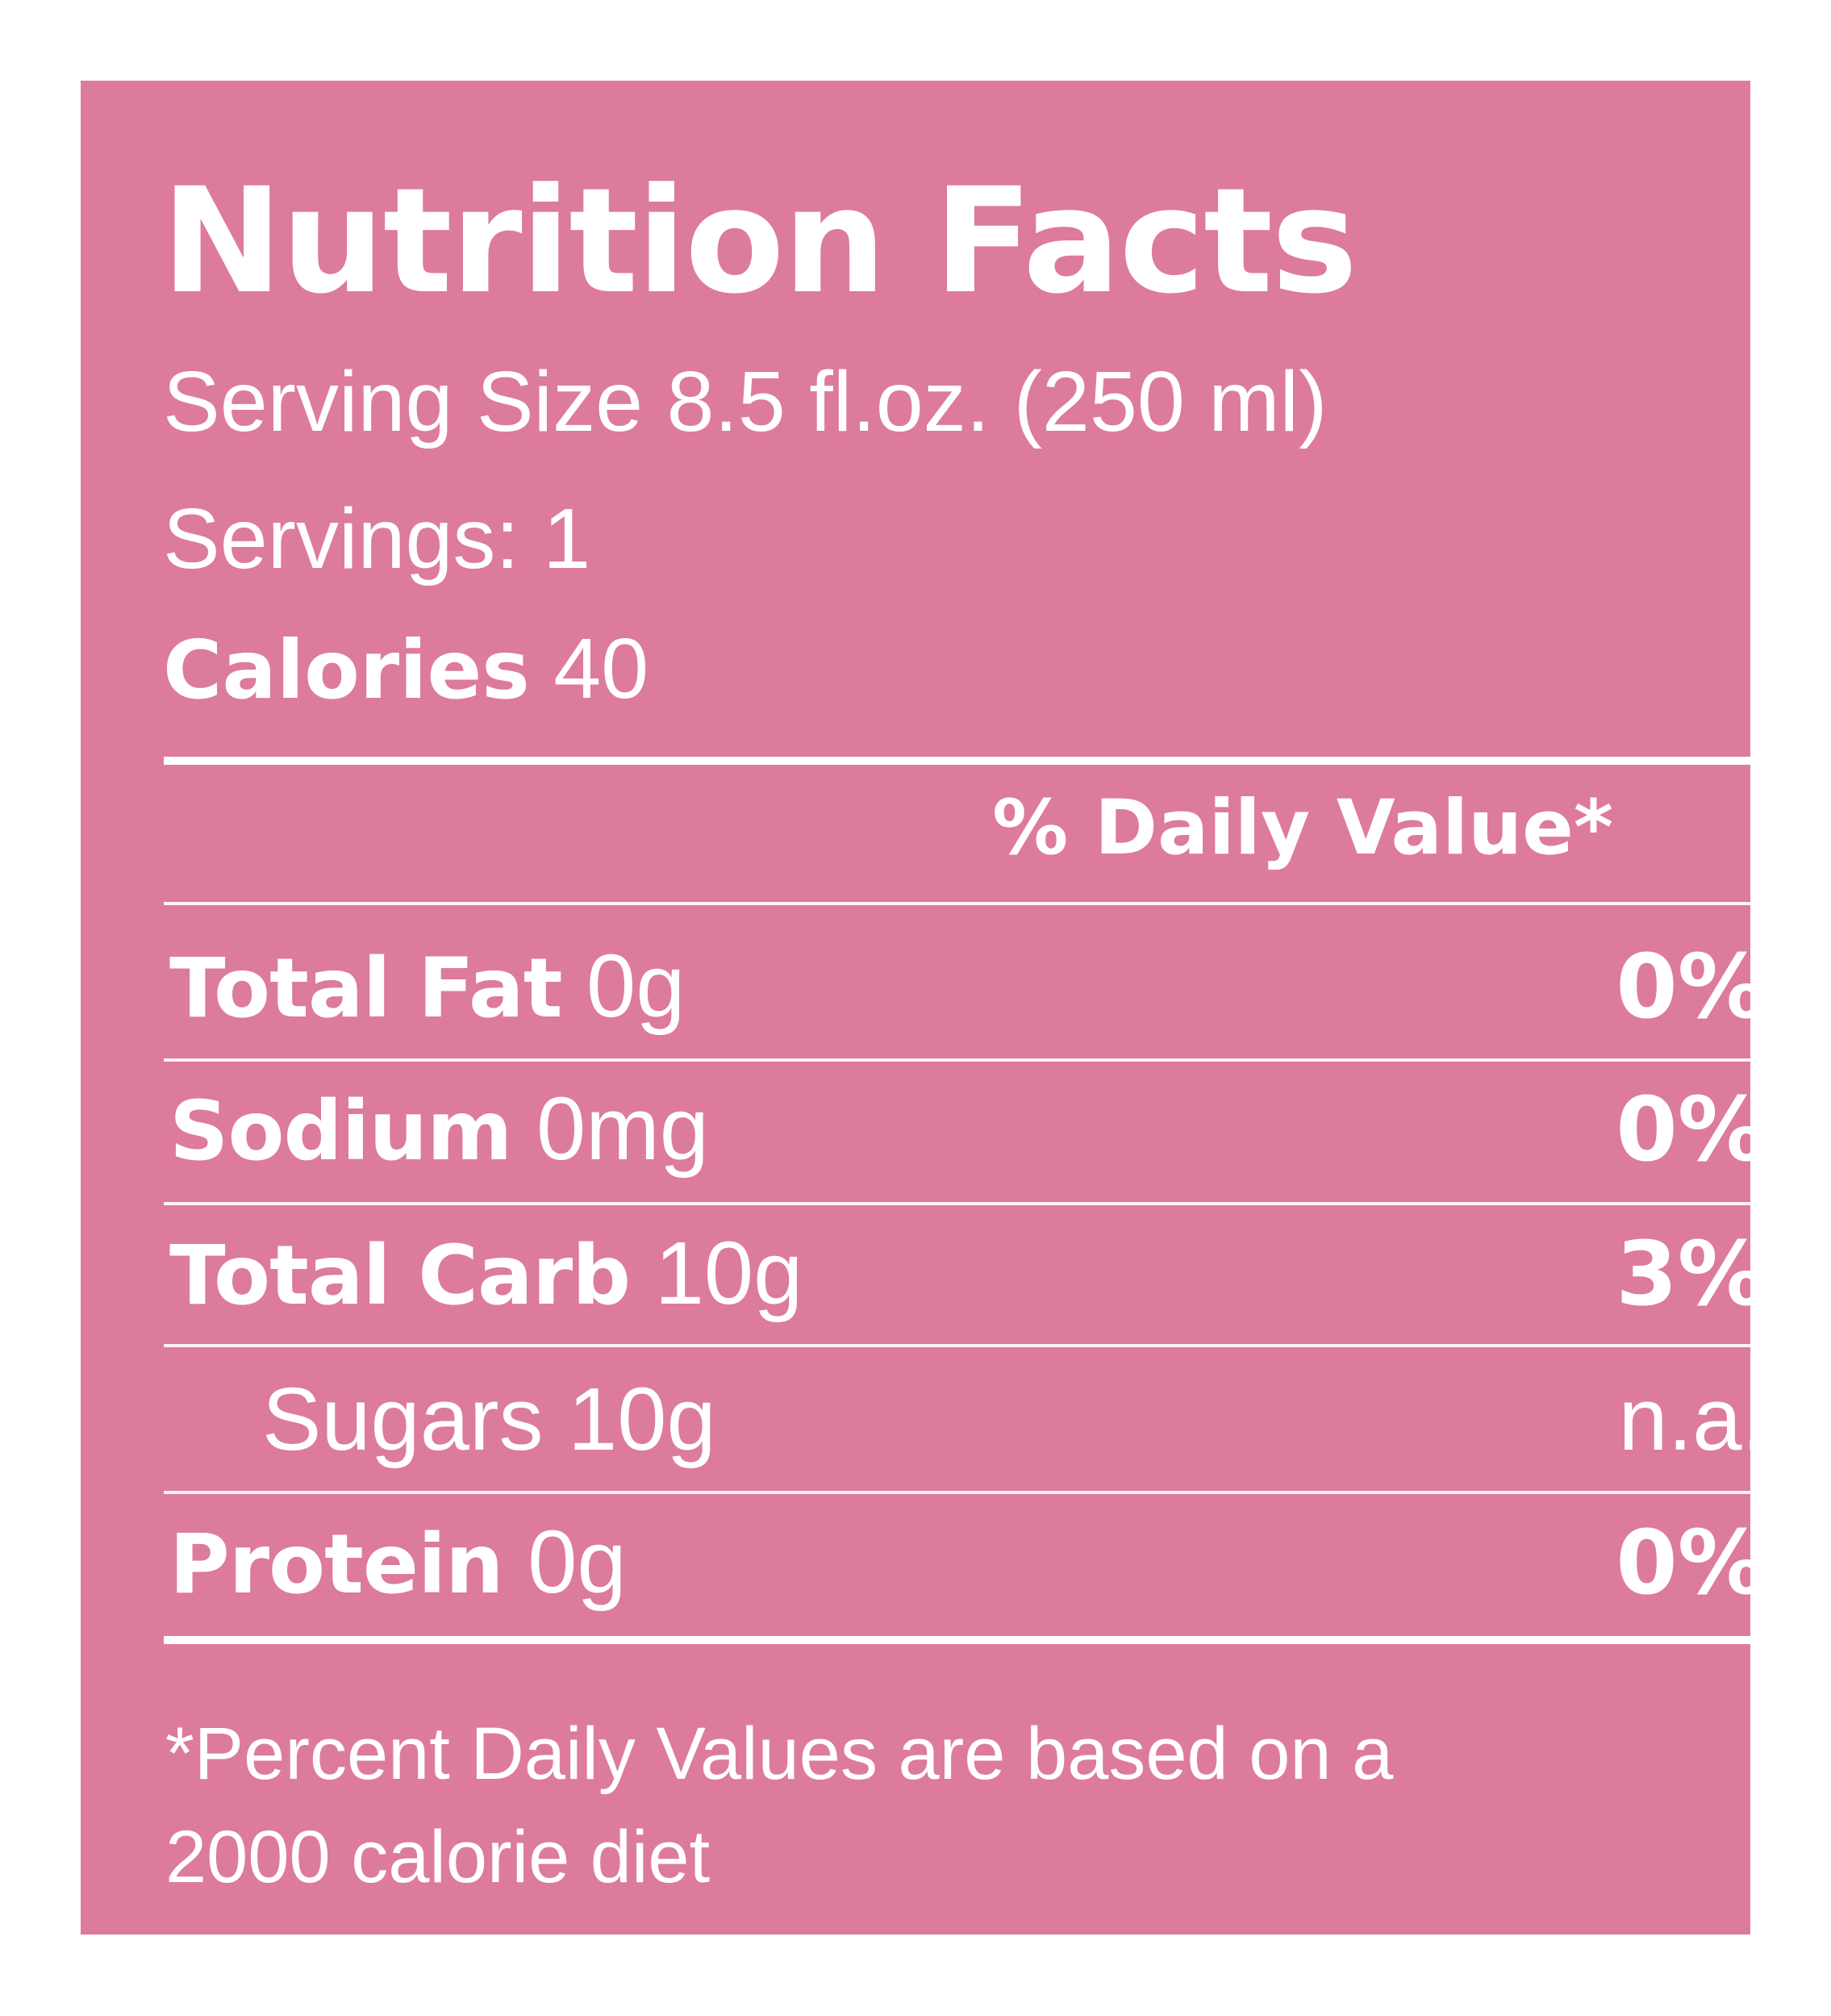 The image size is (1831, 2016). I want to click on nutrient-name: Sodium 0mg, so click(439, 1129).